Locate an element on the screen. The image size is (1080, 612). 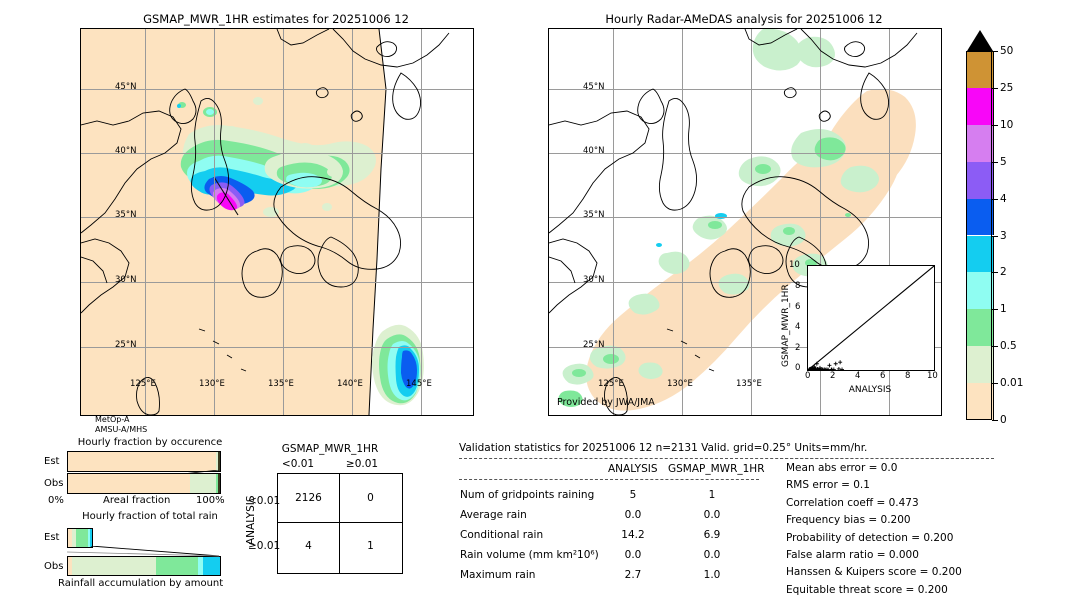
validation-score-2: Correlation coeff = 0.473 is located at coordinates (852, 502).